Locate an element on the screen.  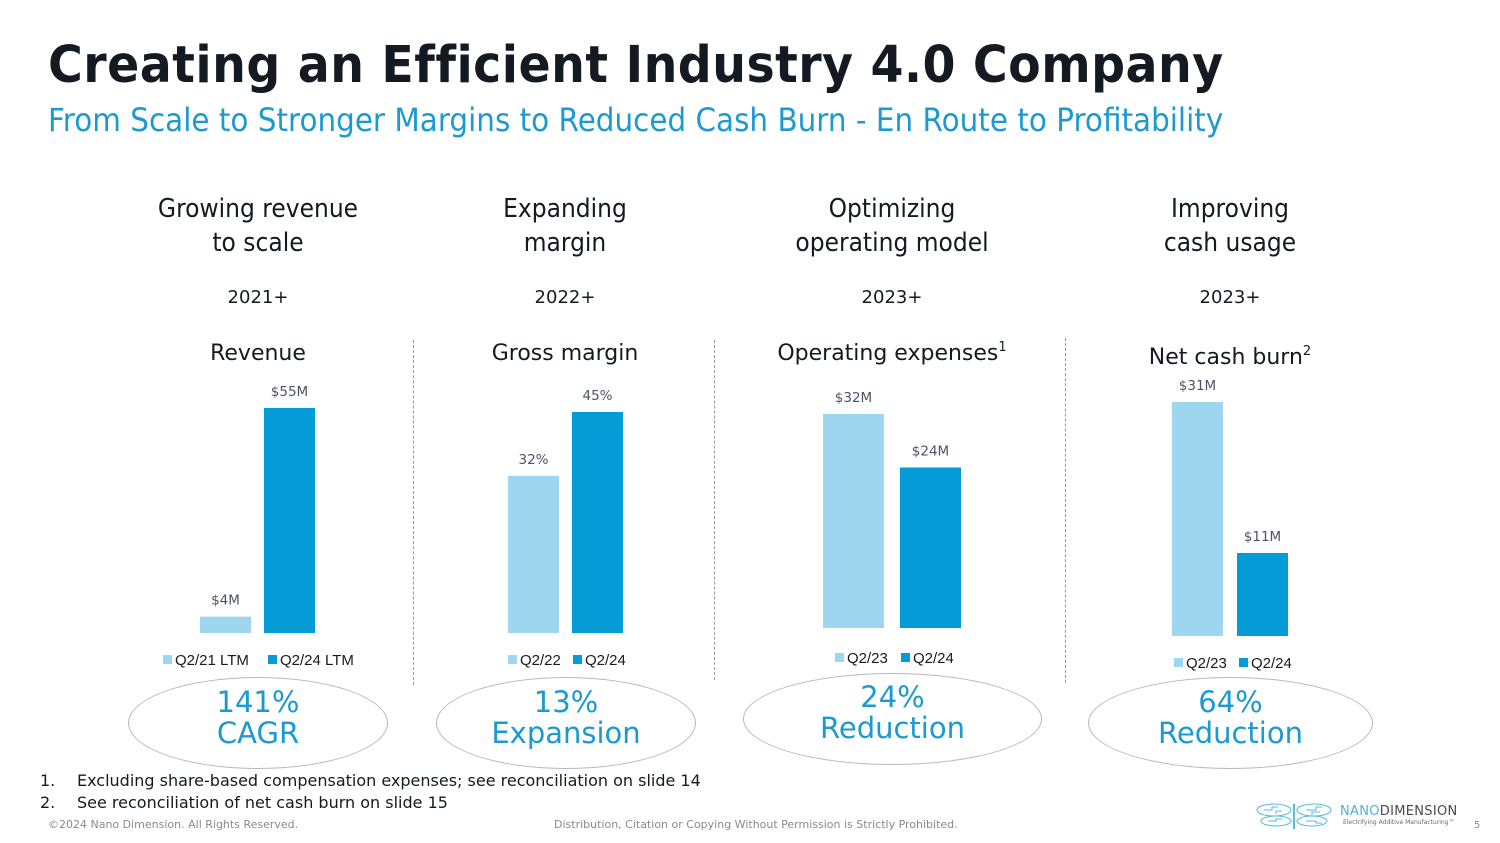
callout-value: 64% is located at coordinates (1230, 702).